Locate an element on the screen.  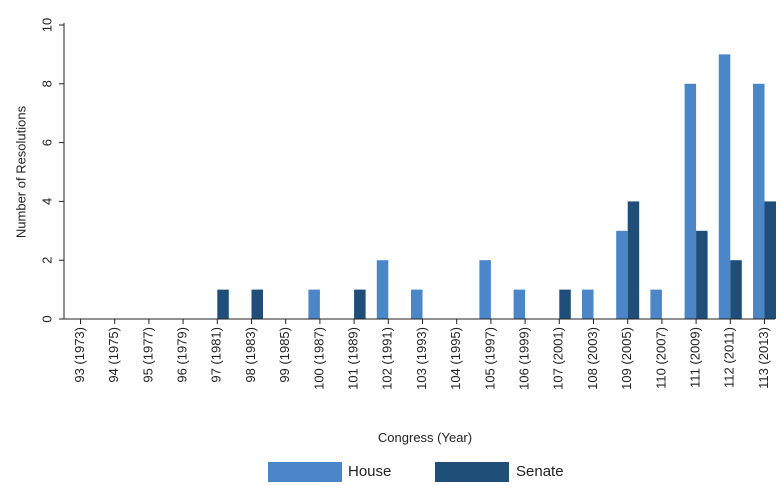
x-tick-label: 103 (1993) is located at coordinates (421, 358).